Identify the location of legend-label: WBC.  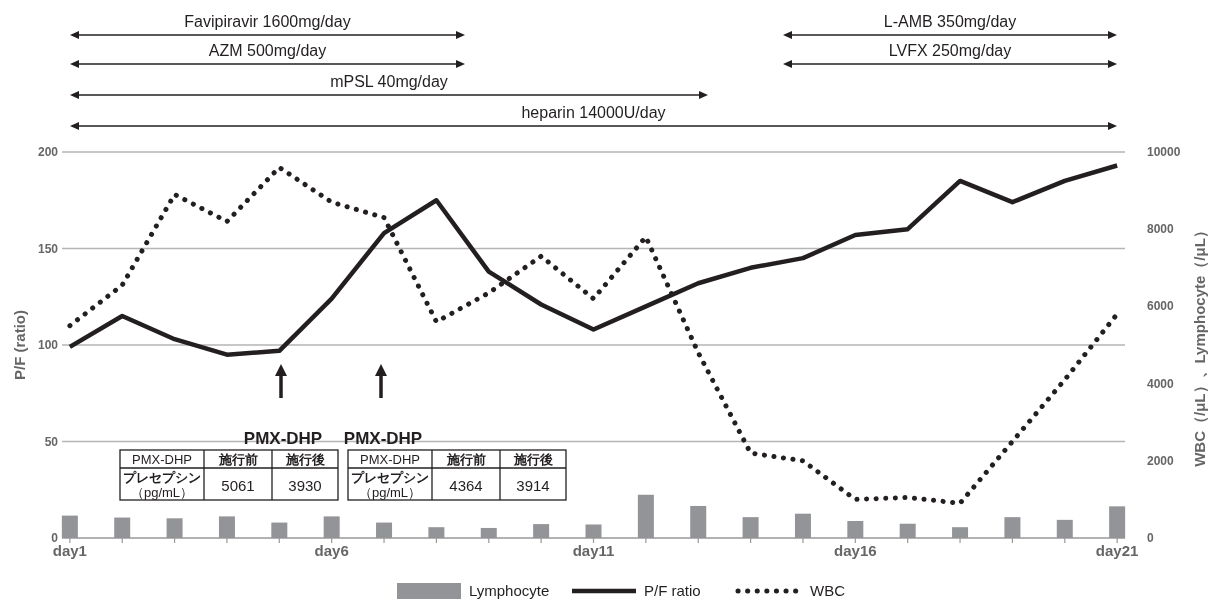
(828, 590).